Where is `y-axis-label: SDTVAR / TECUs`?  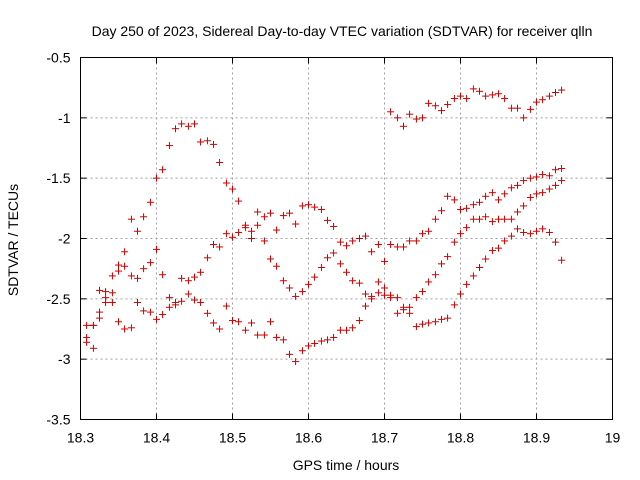 y-axis-label: SDTVAR / TECUs is located at coordinates (13, 240).